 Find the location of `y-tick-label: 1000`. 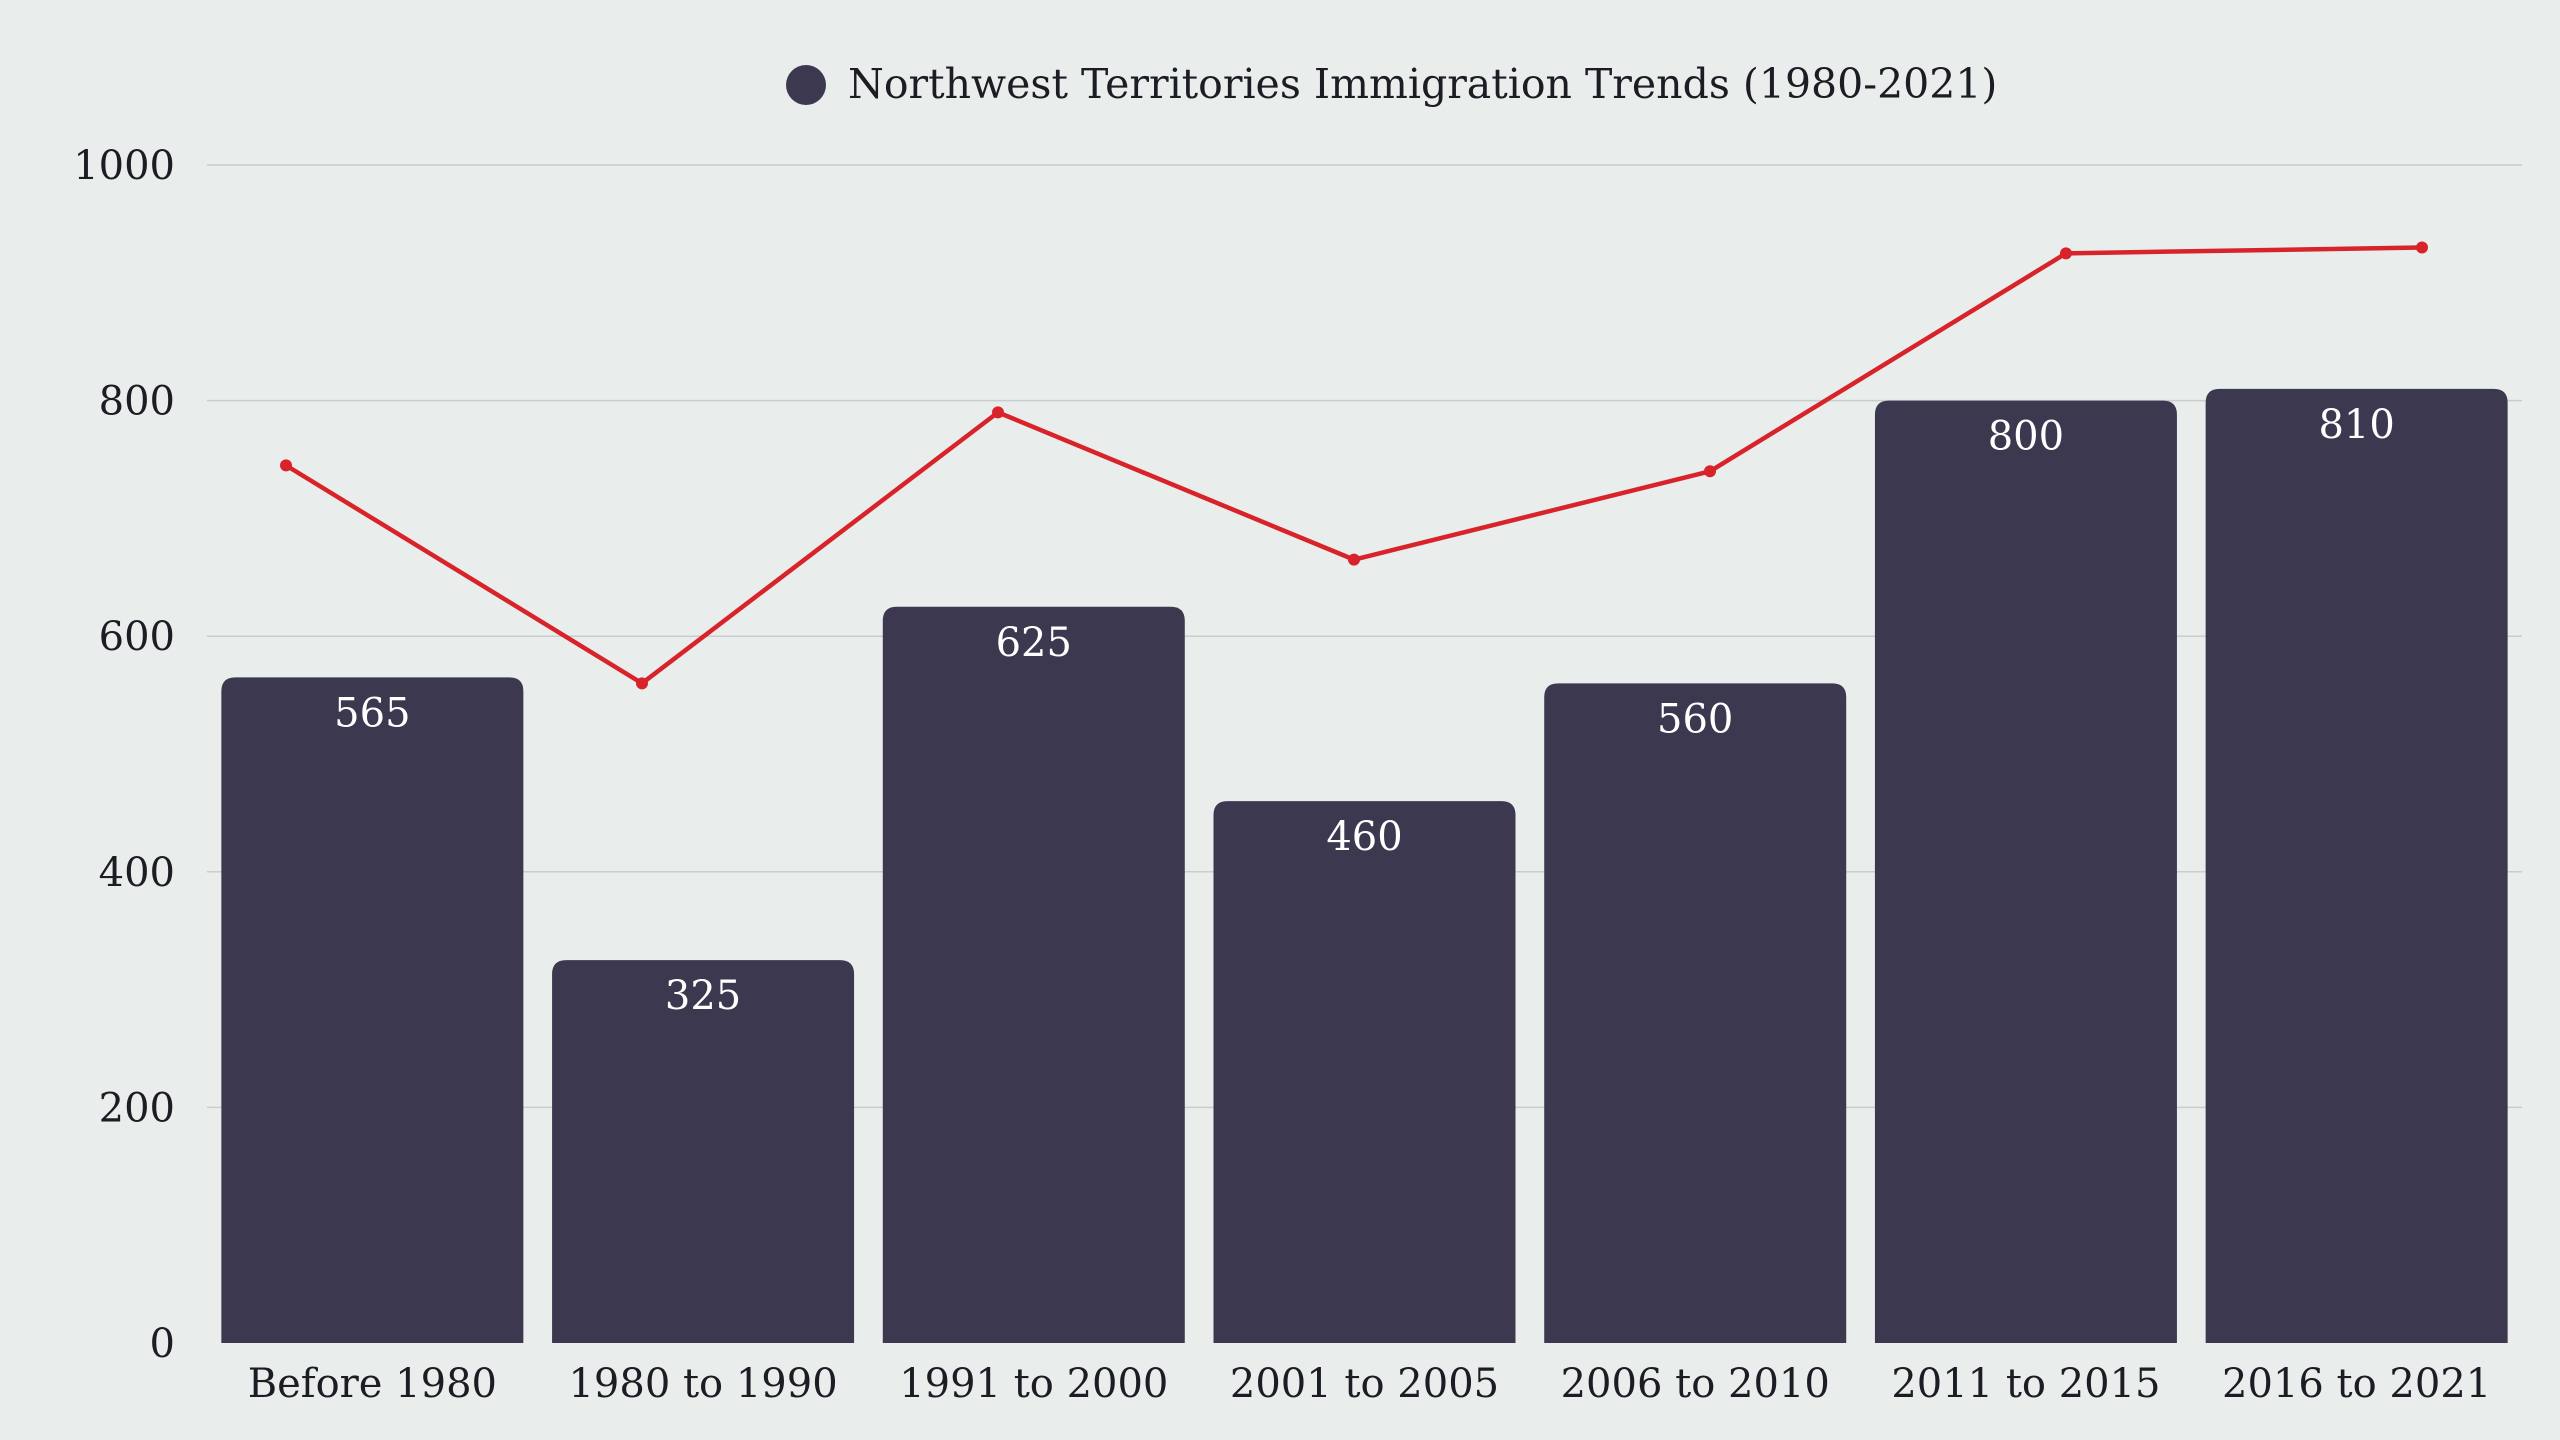

y-tick-label: 1000 is located at coordinates (124, 166).